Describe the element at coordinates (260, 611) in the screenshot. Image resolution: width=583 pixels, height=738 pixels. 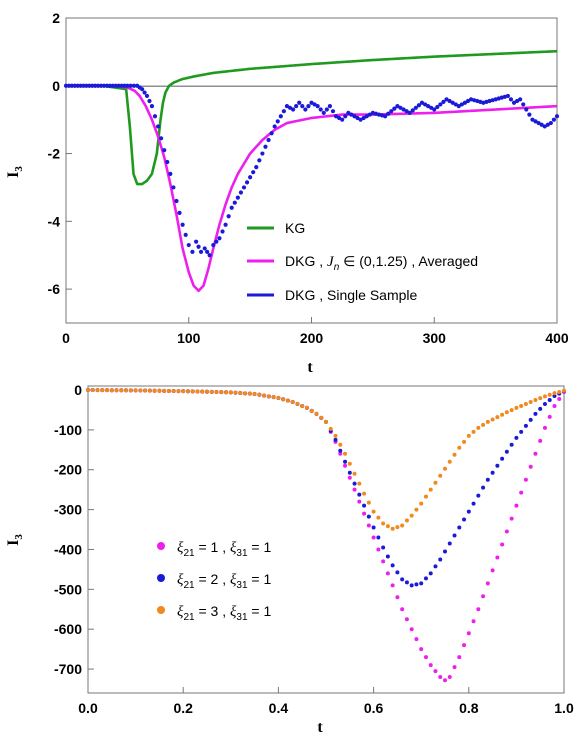
I see `legend-xi21-3-part-6: = 1` at that location.